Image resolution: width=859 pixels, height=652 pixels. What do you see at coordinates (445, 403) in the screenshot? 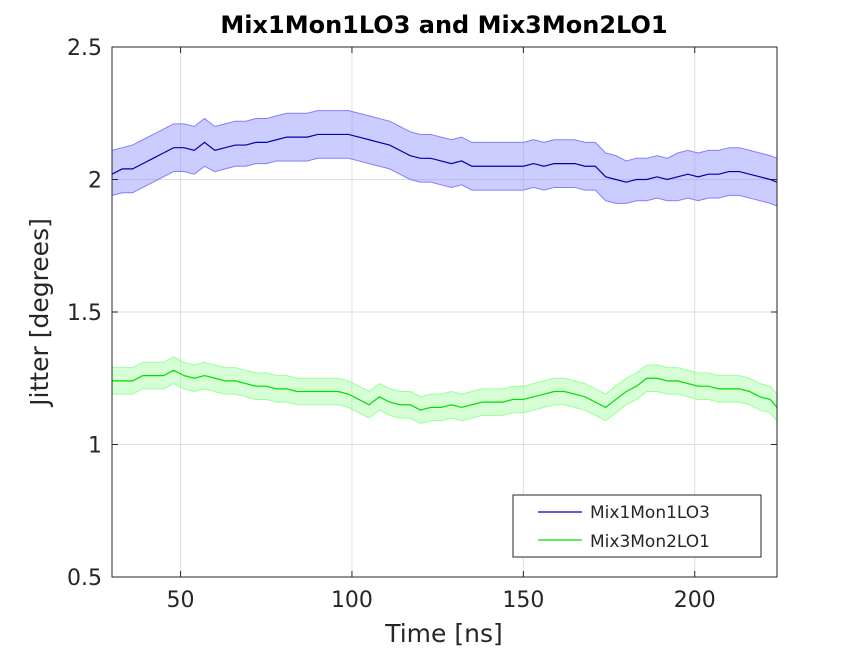
I see `band-lower-edge-mix3mon2lo1` at bounding box center [445, 403].